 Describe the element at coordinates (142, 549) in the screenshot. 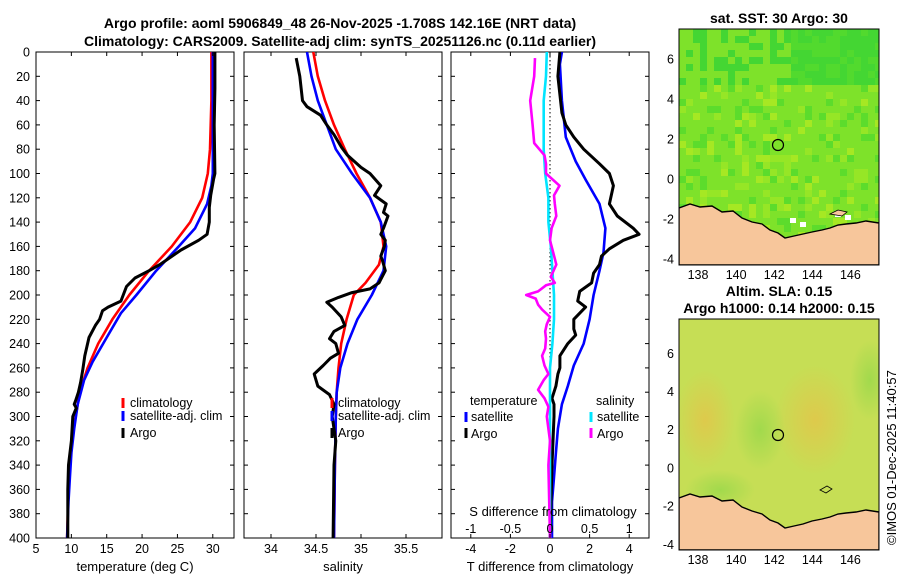

I see `x-tick-label: 20` at that location.